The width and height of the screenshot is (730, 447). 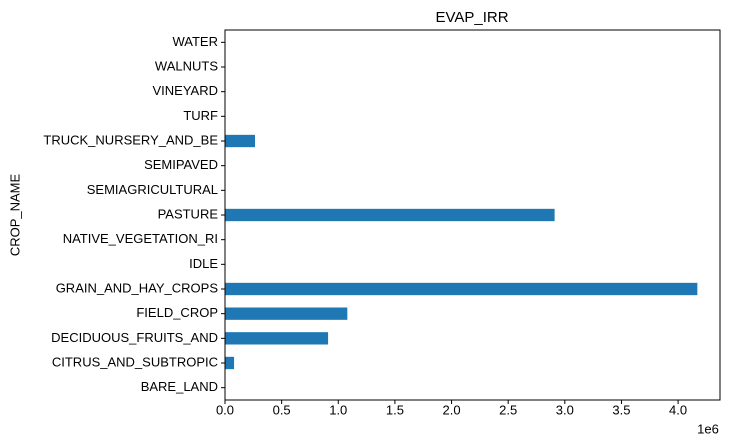 What do you see at coordinates (471, 17) in the screenshot?
I see `chart-title: EVAP_IRR` at bounding box center [471, 17].